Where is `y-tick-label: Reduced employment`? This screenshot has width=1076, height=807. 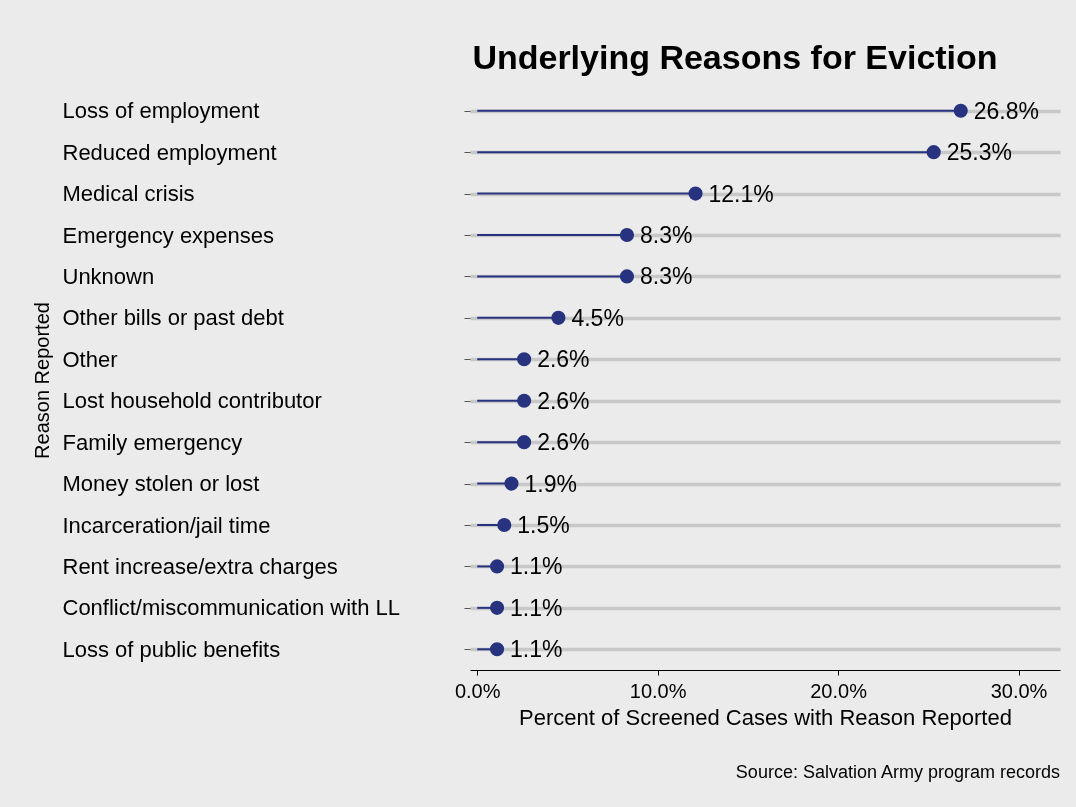
y-tick-label: Reduced employment is located at coordinates (169, 152).